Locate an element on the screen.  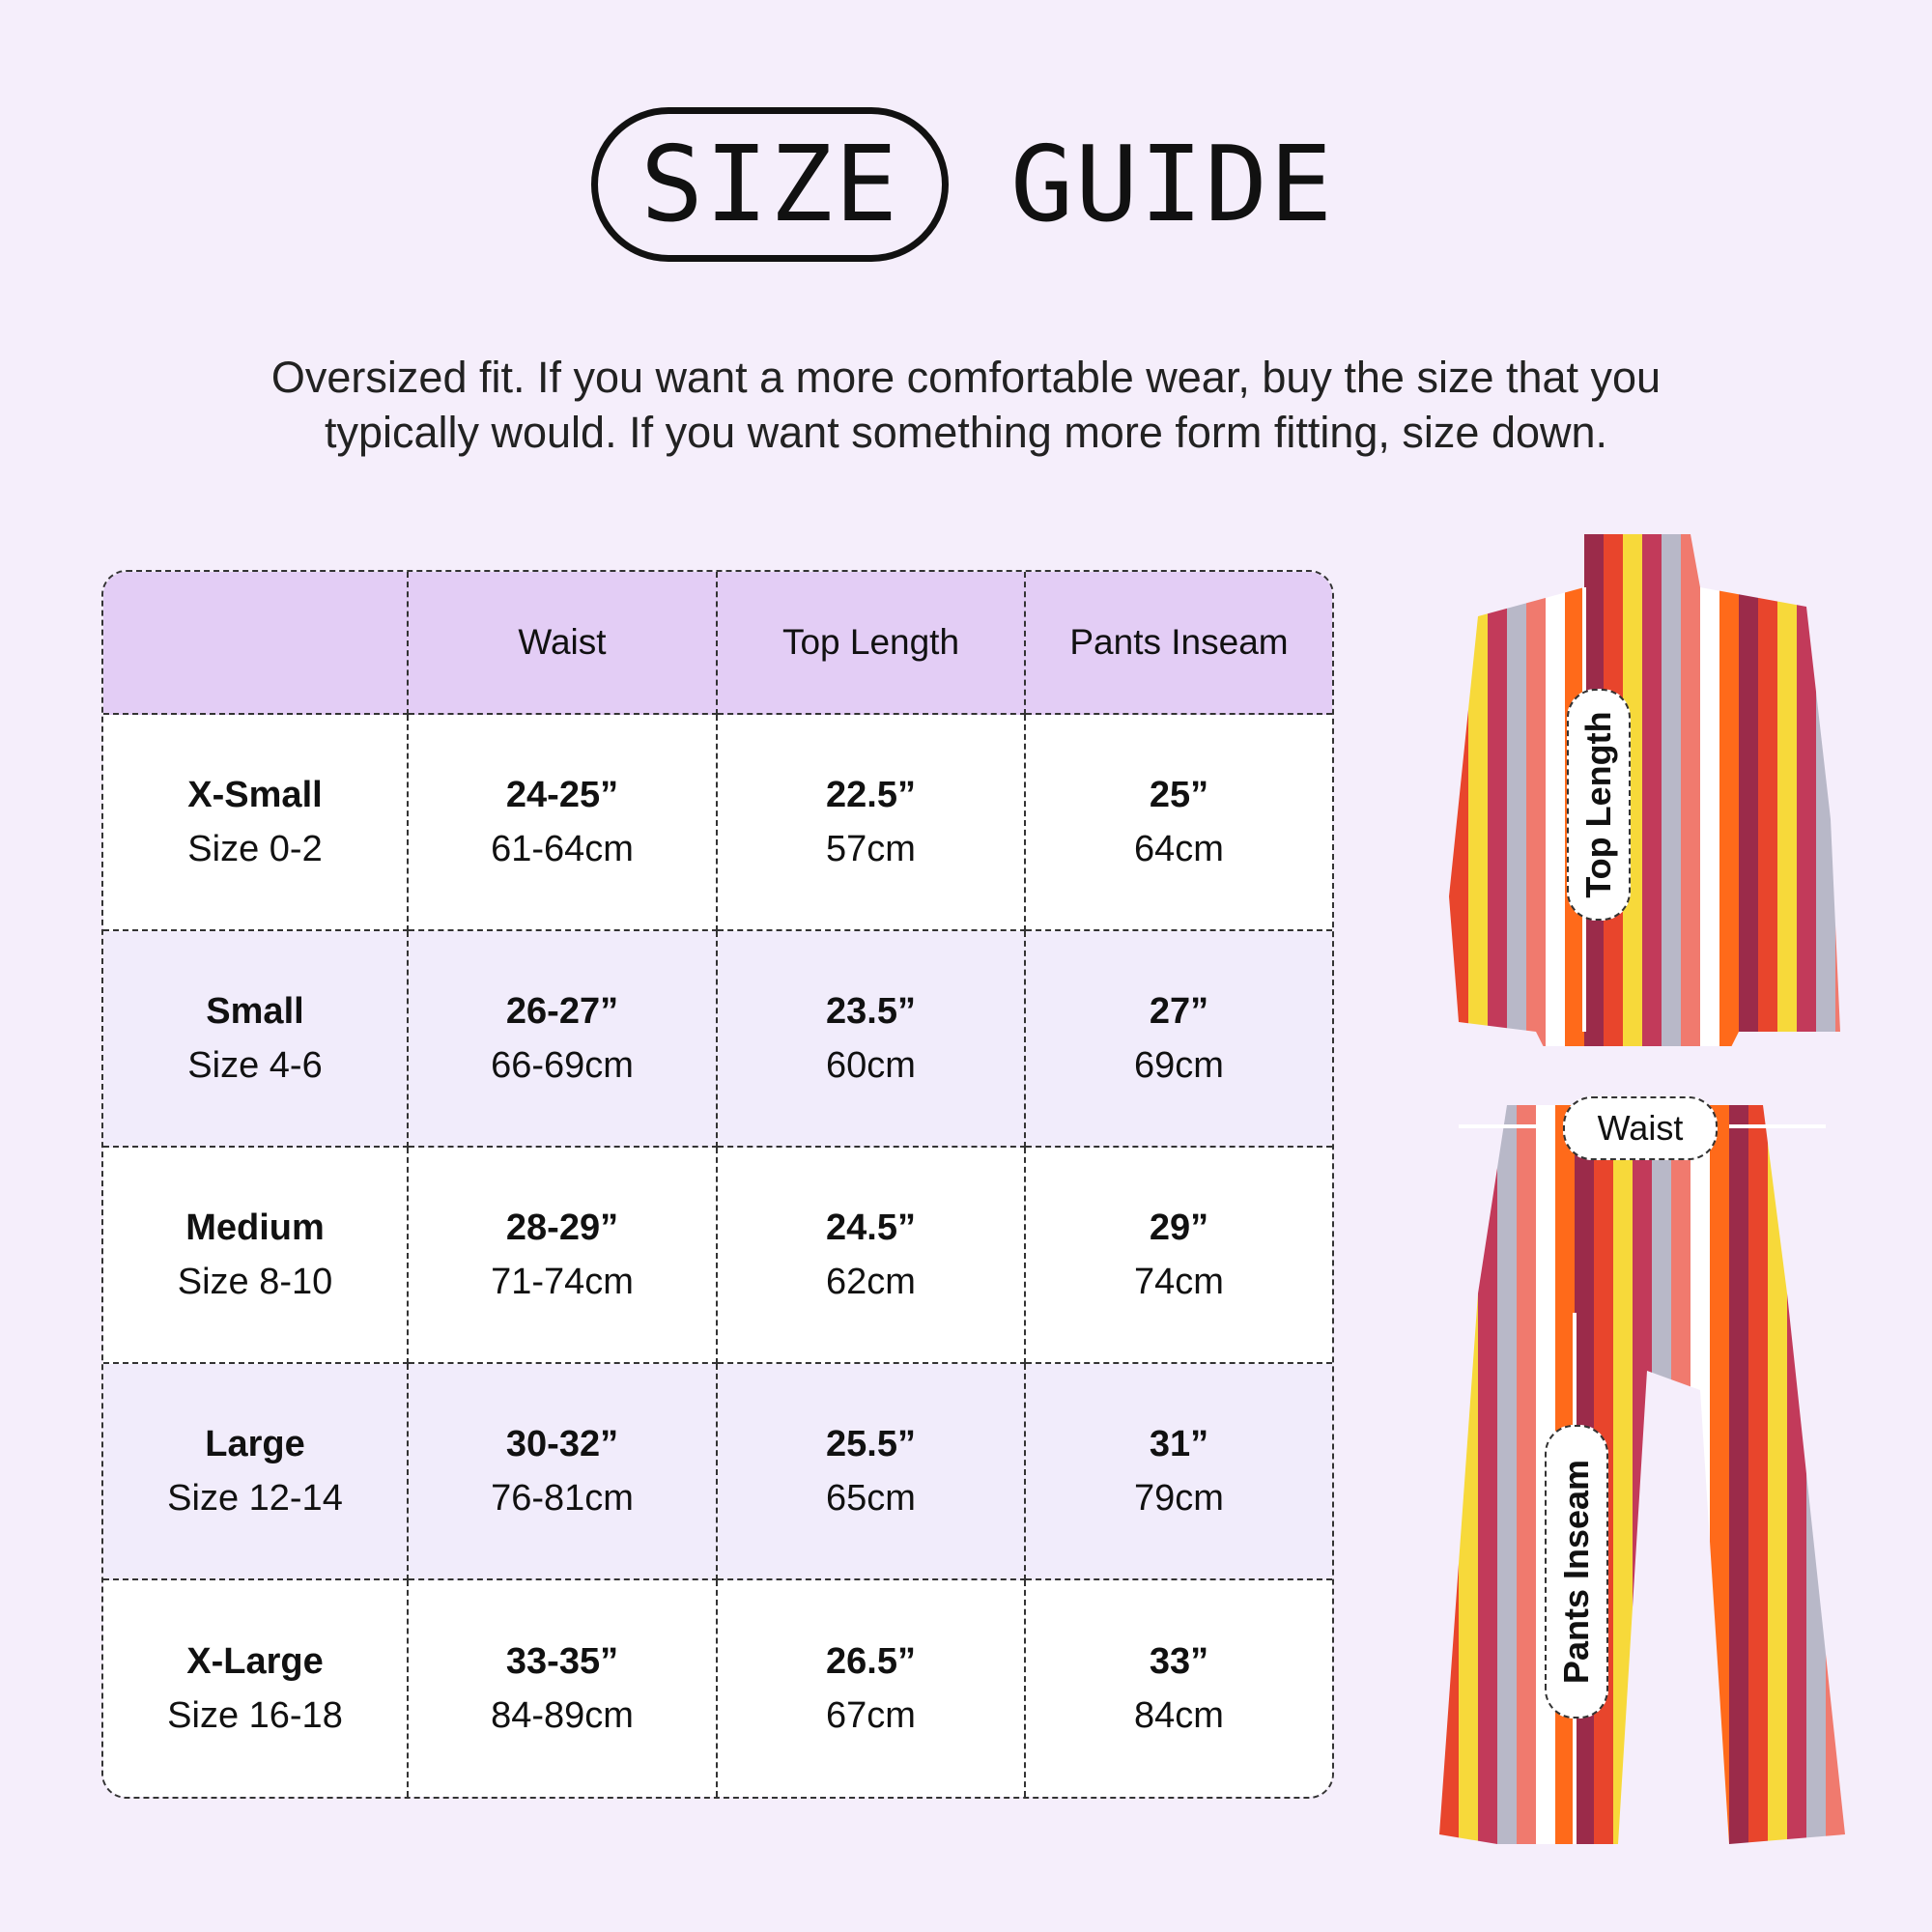
cell-secondary: 64cm is located at coordinates (1179, 849).